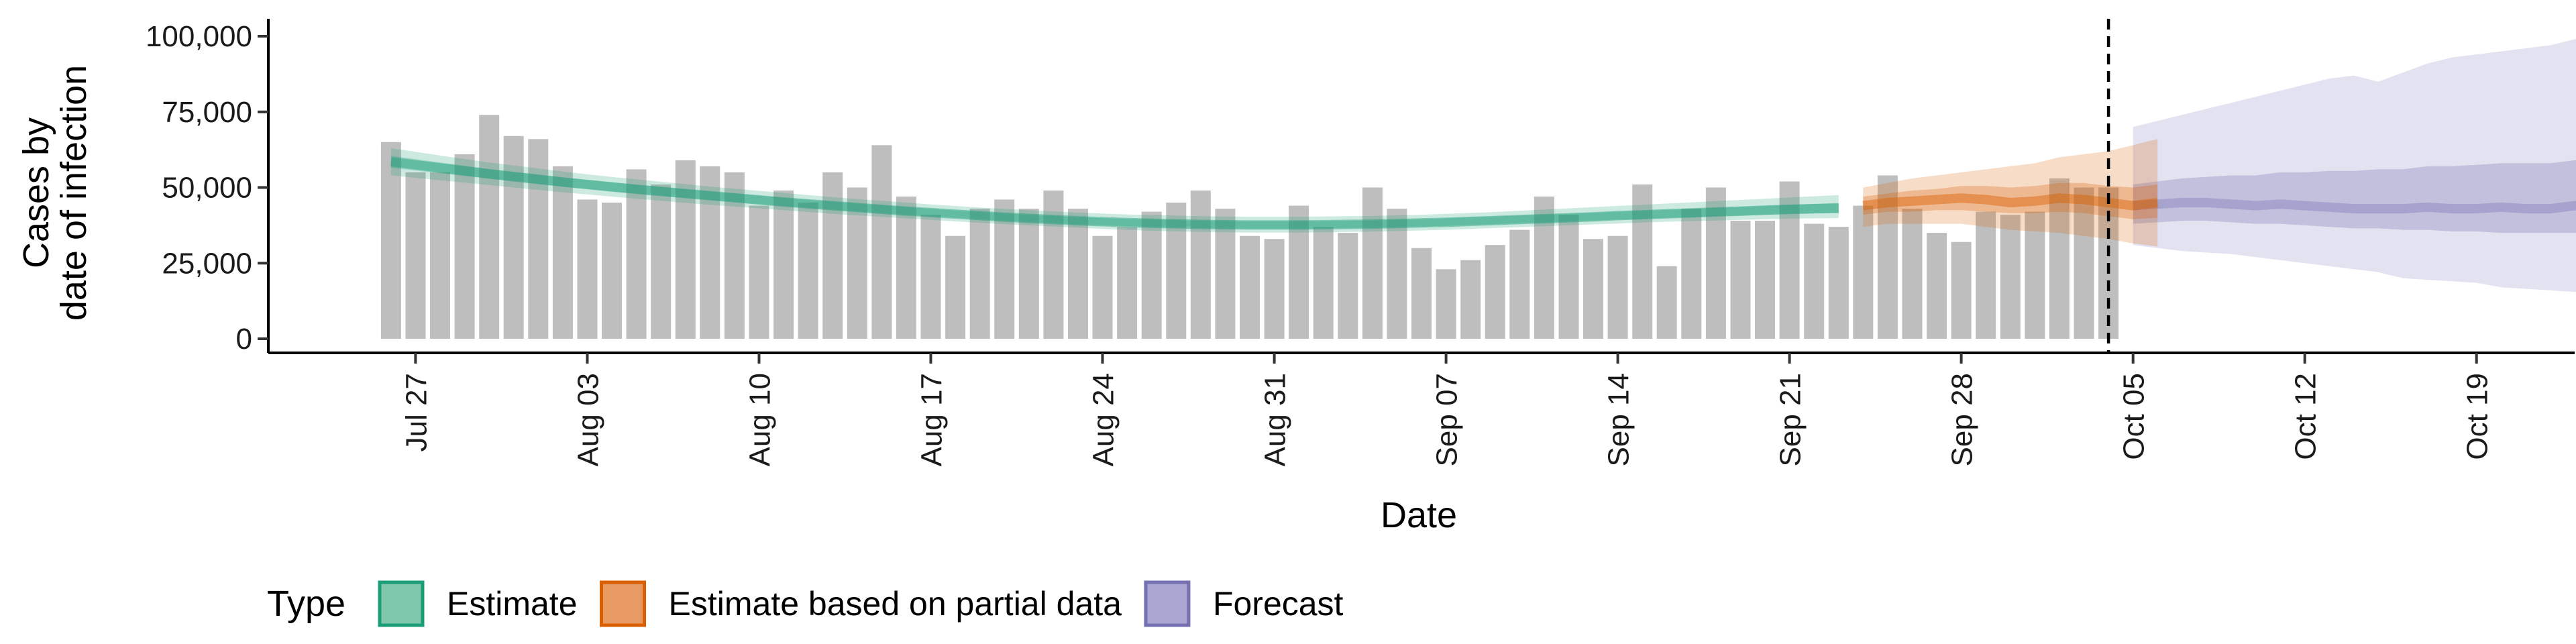 The image size is (2576, 644). I want to click on x-tick-label: Oct 12, so click(2306, 416).